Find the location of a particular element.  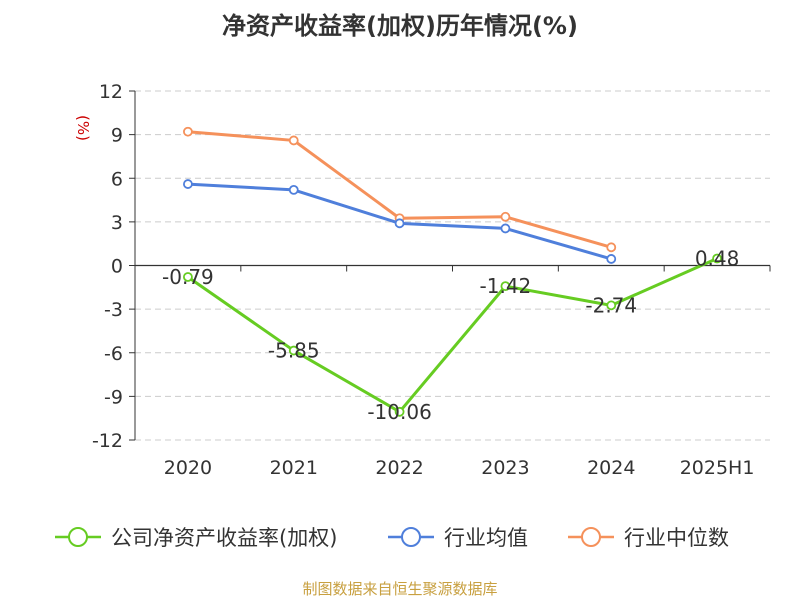

y-tick-label: 6 is located at coordinates (117, 179).